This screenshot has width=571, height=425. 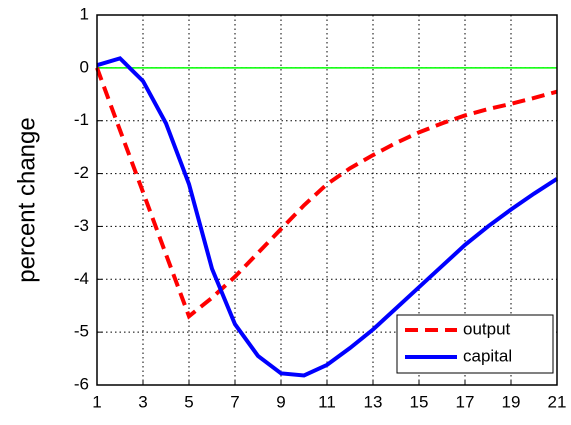 I want to click on x-tick-label: 19, so click(x=511, y=401).